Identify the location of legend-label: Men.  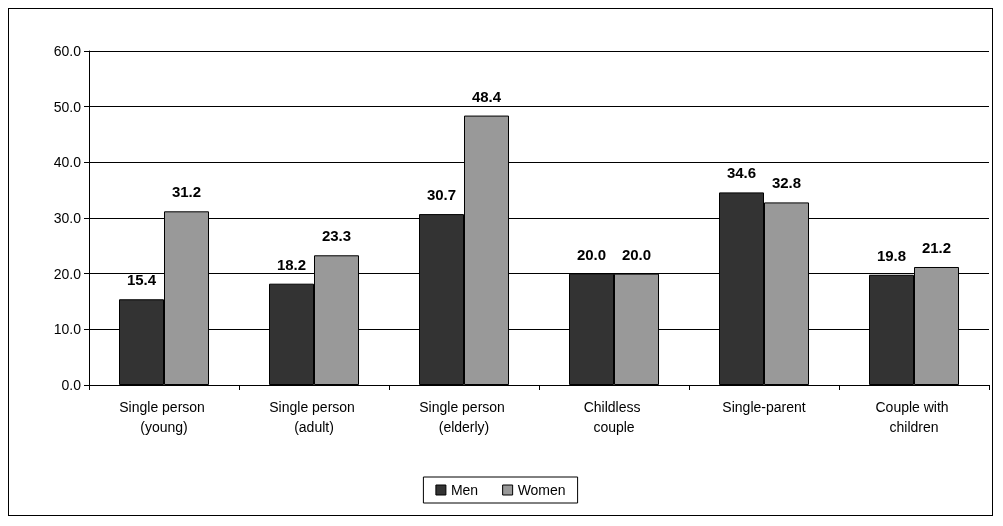
(464, 490).